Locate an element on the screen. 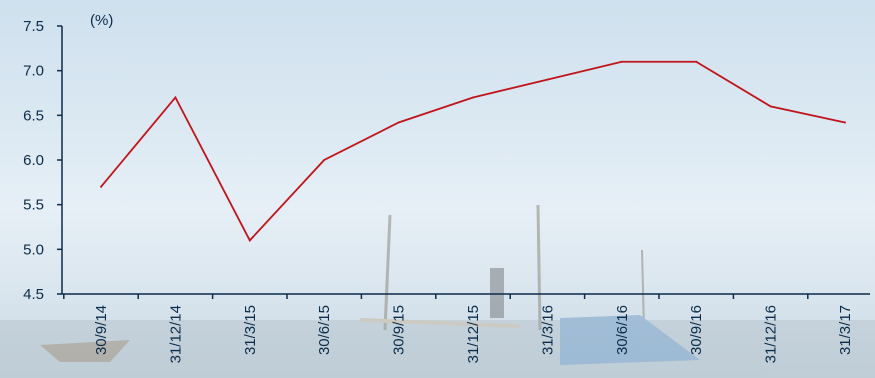 Image resolution: width=875 pixels, height=378 pixels. y-tick-label: 7.5 is located at coordinates (33, 26).